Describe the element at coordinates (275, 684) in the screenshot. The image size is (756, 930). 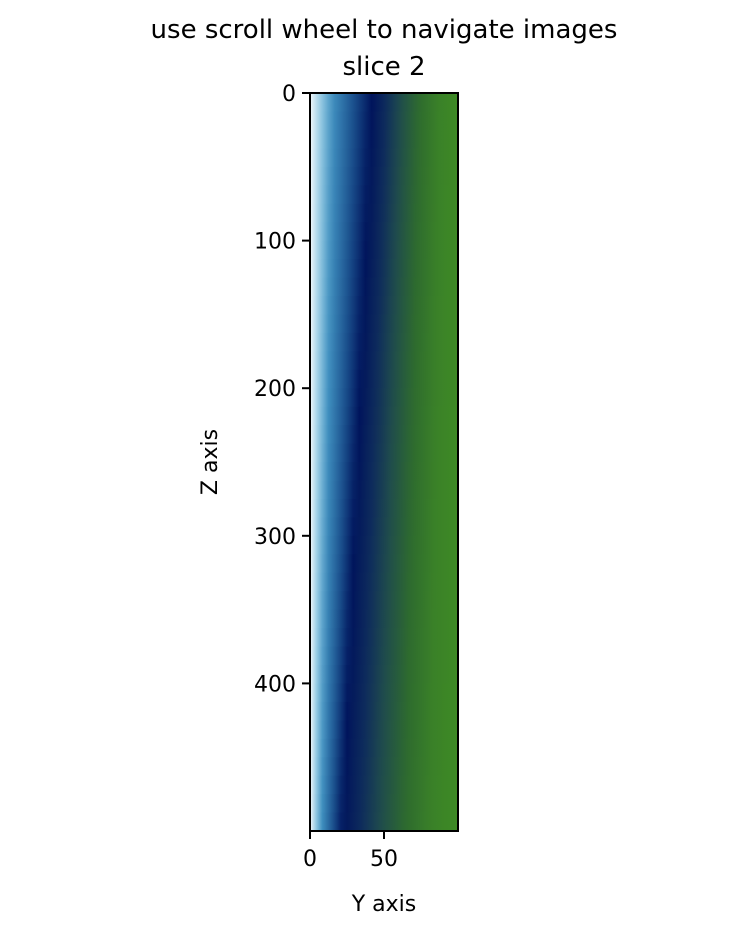
I see `y-tick-label: 400` at that location.